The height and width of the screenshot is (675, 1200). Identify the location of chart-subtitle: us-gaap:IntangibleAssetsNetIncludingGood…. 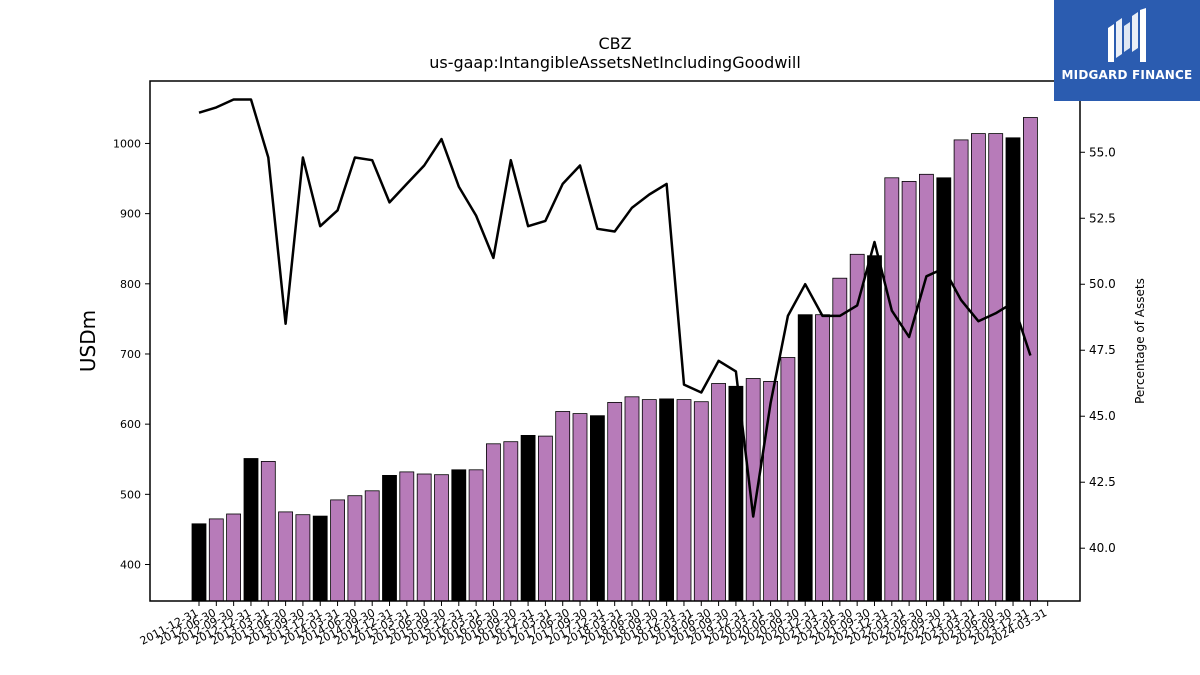
(615, 62).